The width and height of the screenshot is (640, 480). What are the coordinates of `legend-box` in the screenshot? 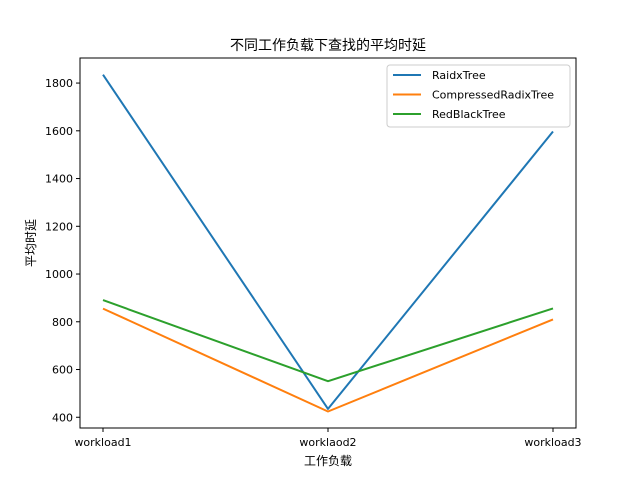 It's located at (478, 96).